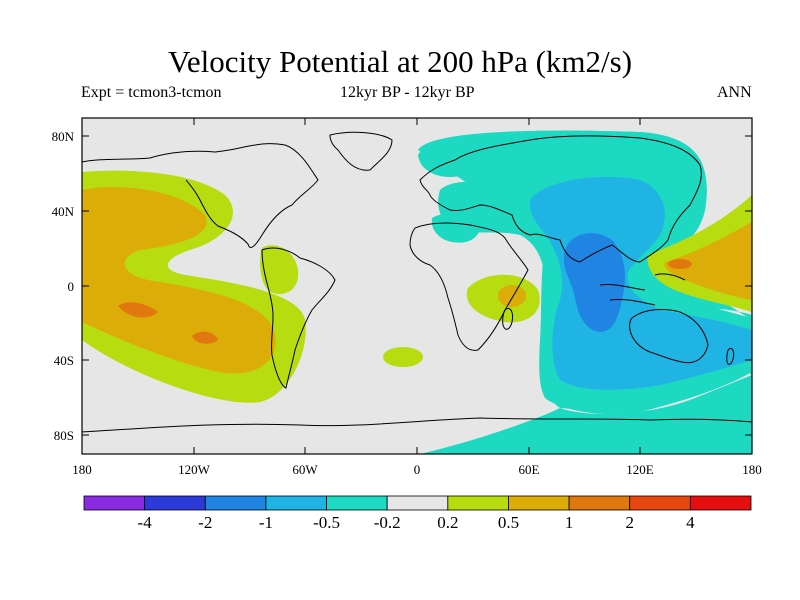 Image resolution: width=800 pixels, height=600 pixels. Describe the element at coordinates (361, 151) in the screenshot. I see `coast-greenland` at that location.